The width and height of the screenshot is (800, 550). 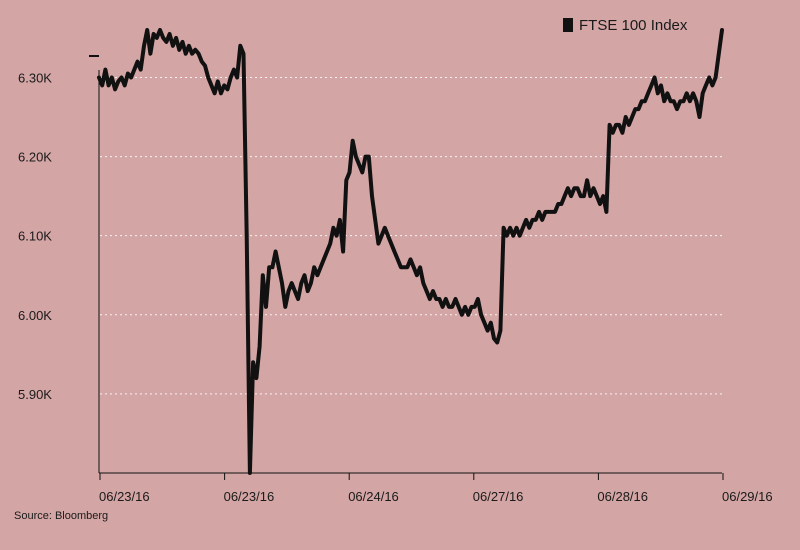 What do you see at coordinates (747, 496) in the screenshot?
I see `x-tick-label: 06/29/16` at bounding box center [747, 496].